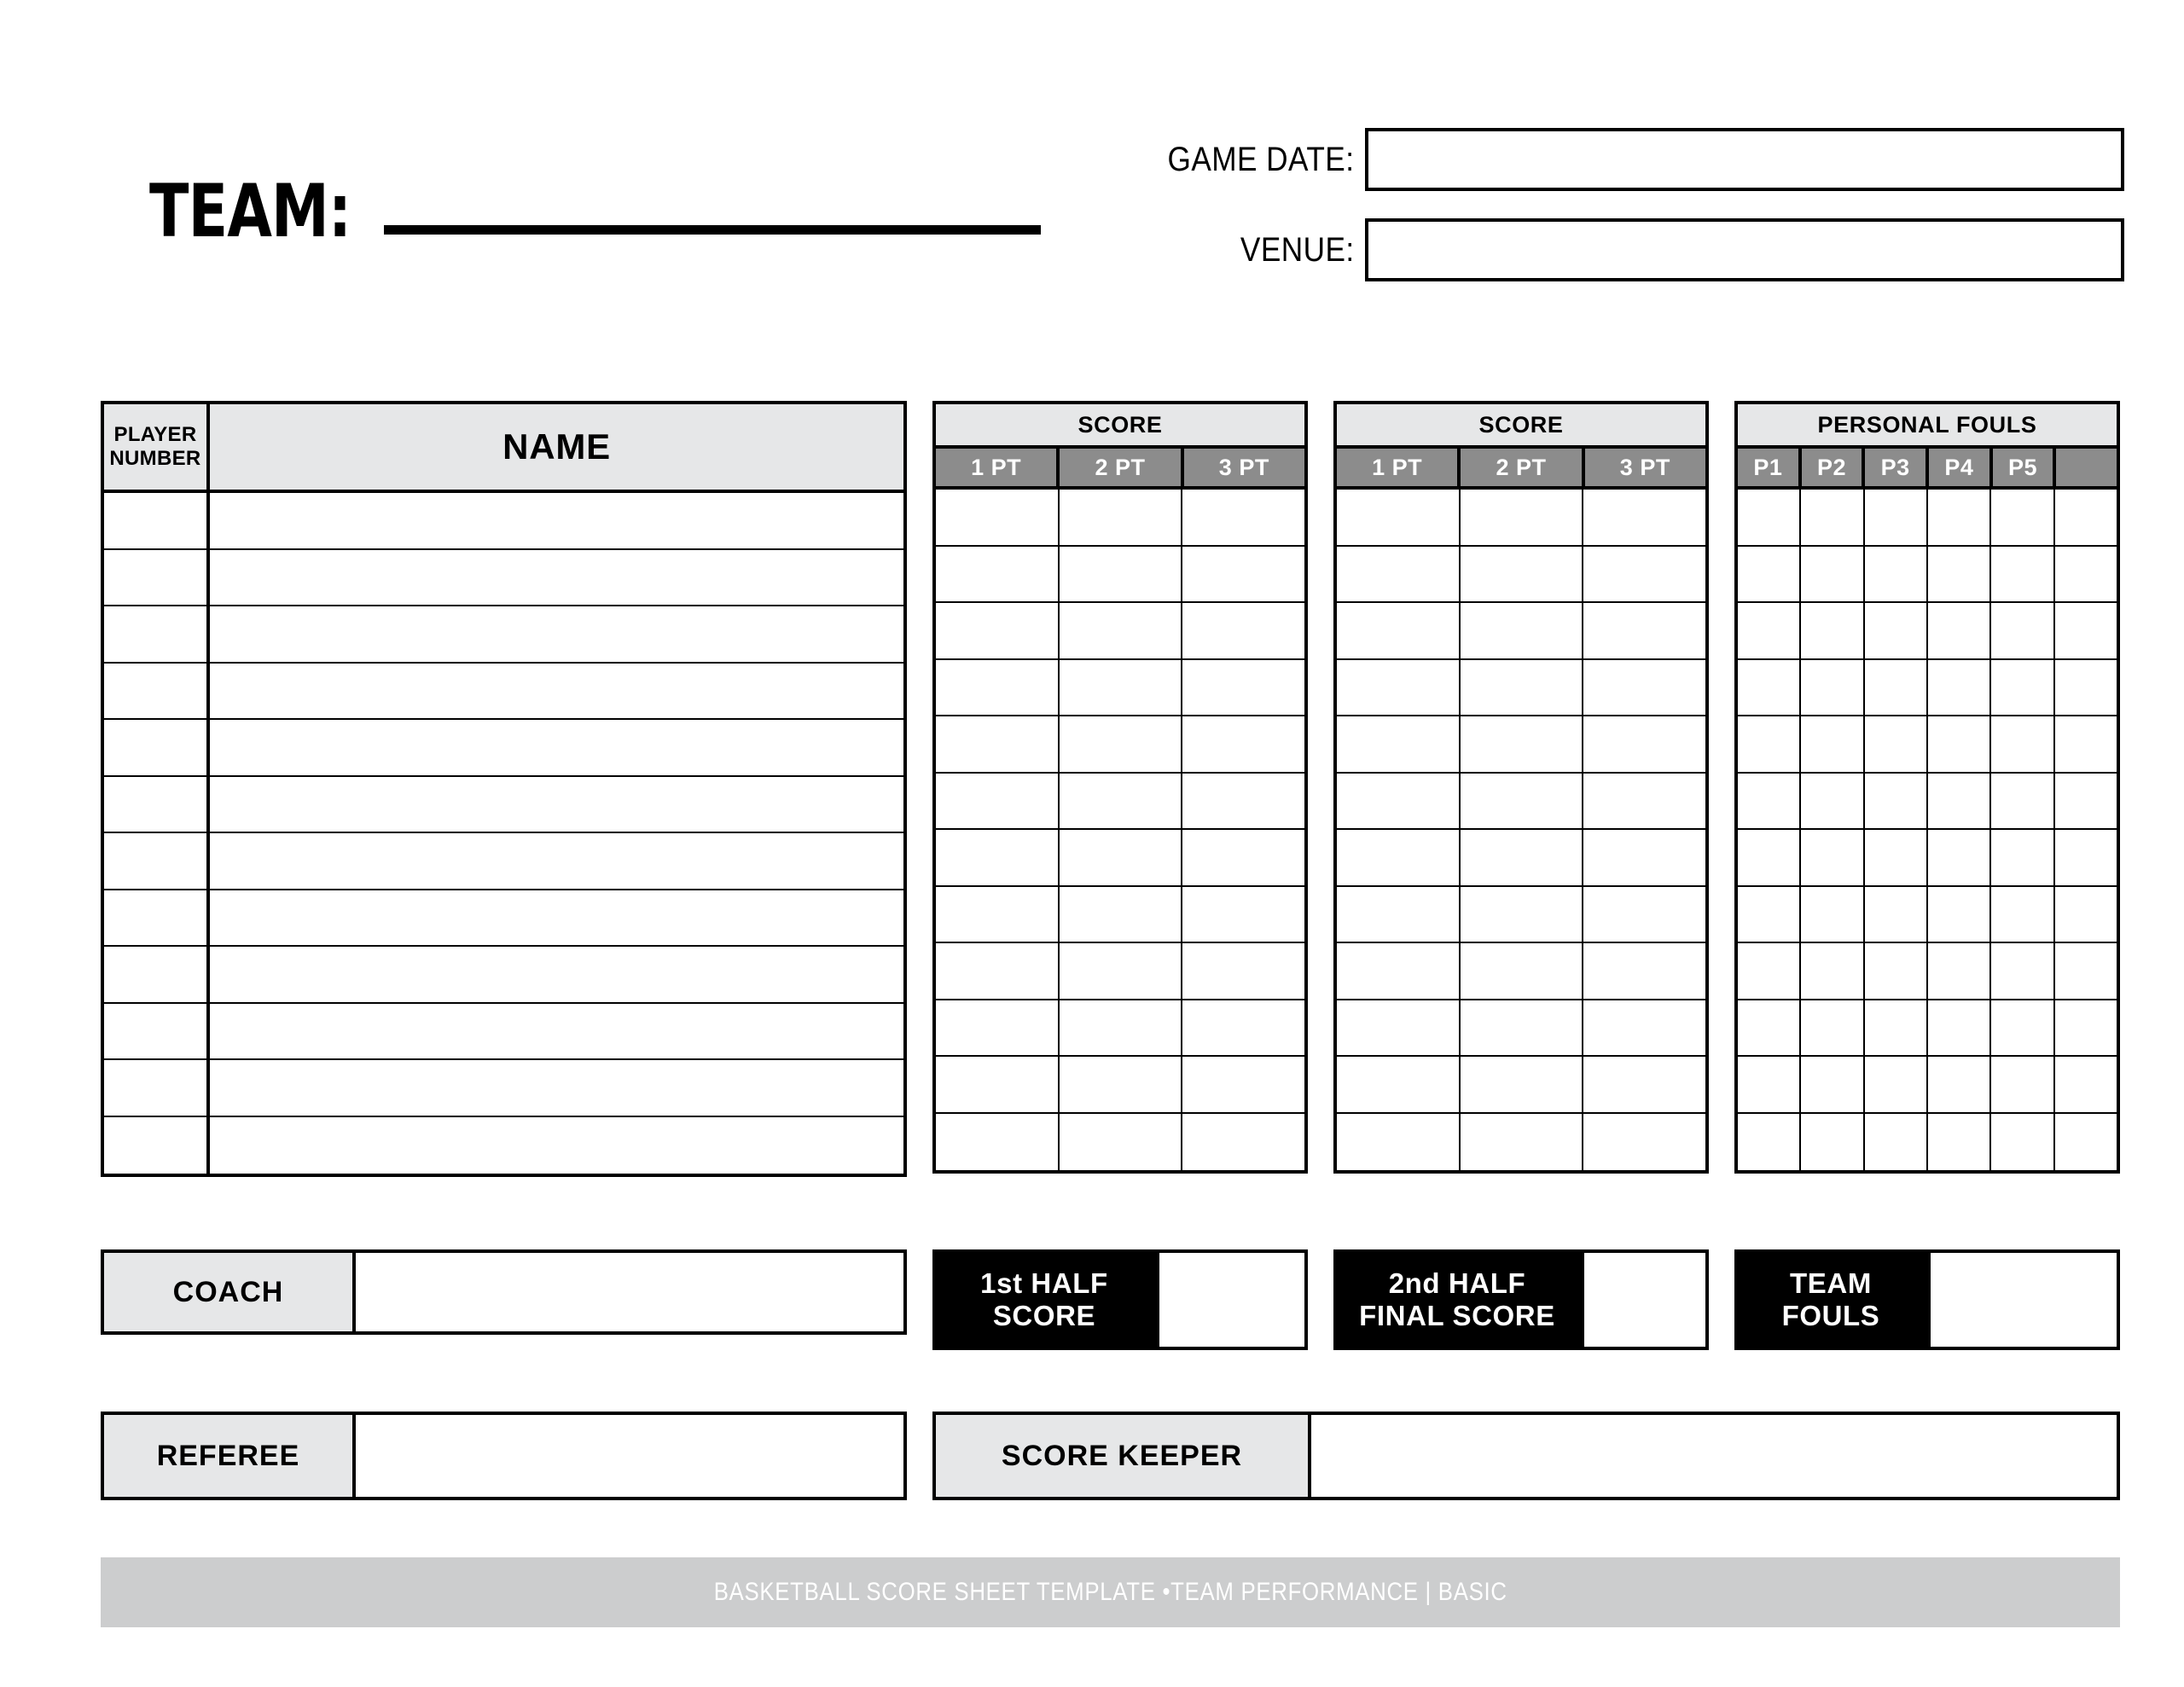 This screenshot has height=1687, width=2184. What do you see at coordinates (629, 1456) in the screenshot?
I see `referee-input` at bounding box center [629, 1456].